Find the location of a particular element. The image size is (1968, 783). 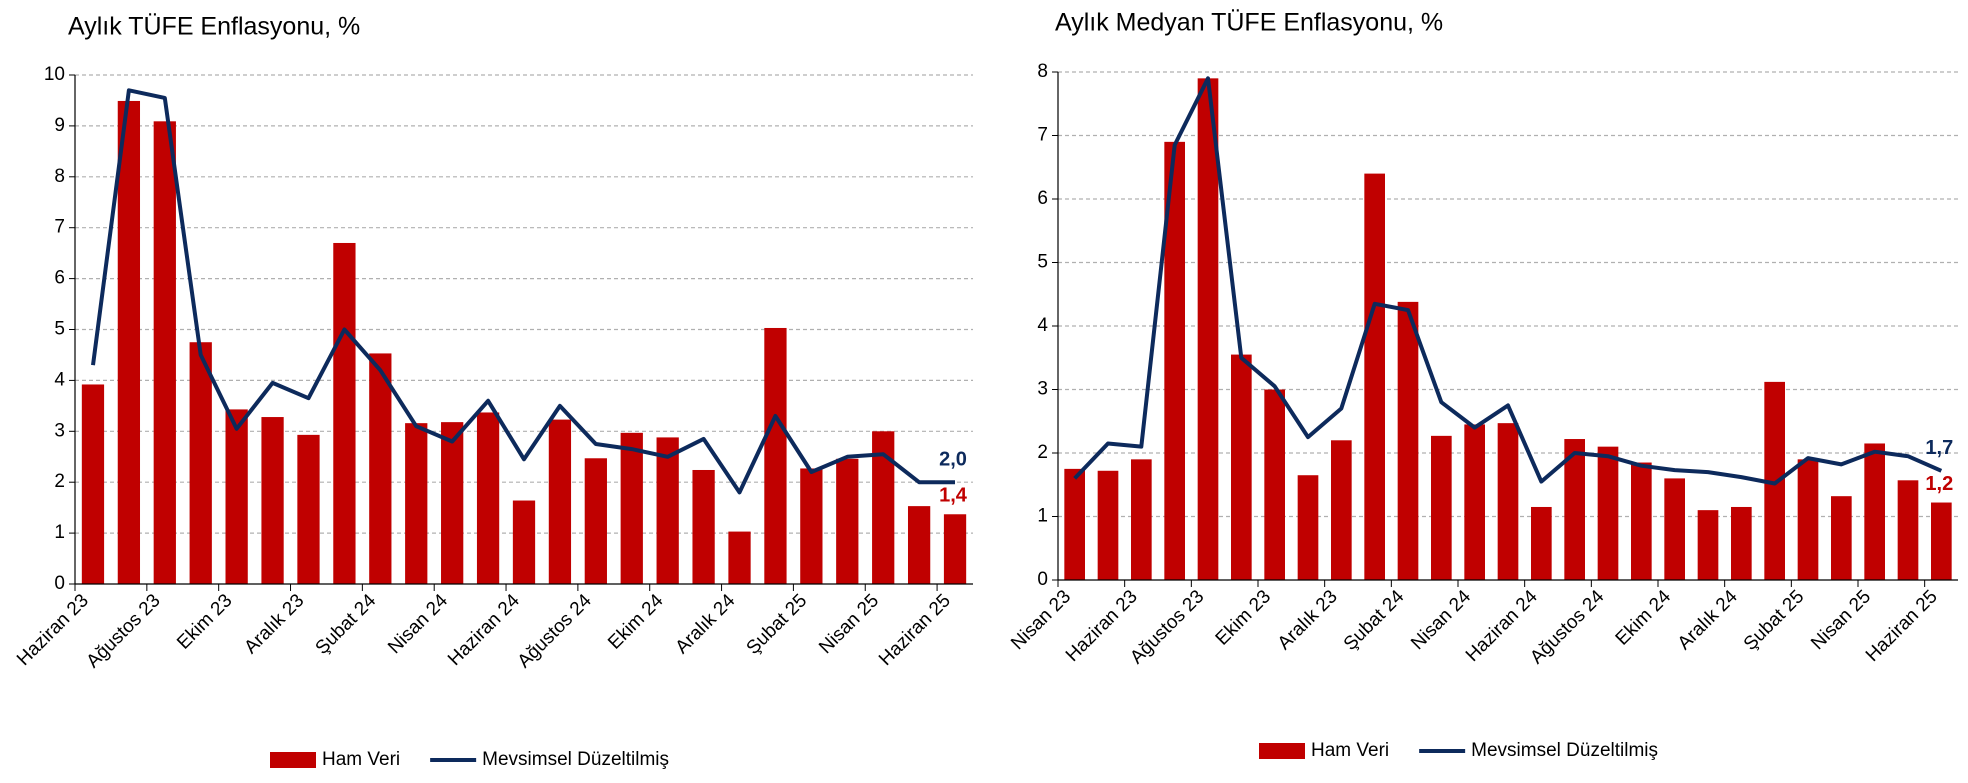

x-tick-label: Aralık 24 is located at coordinates (706, 624).